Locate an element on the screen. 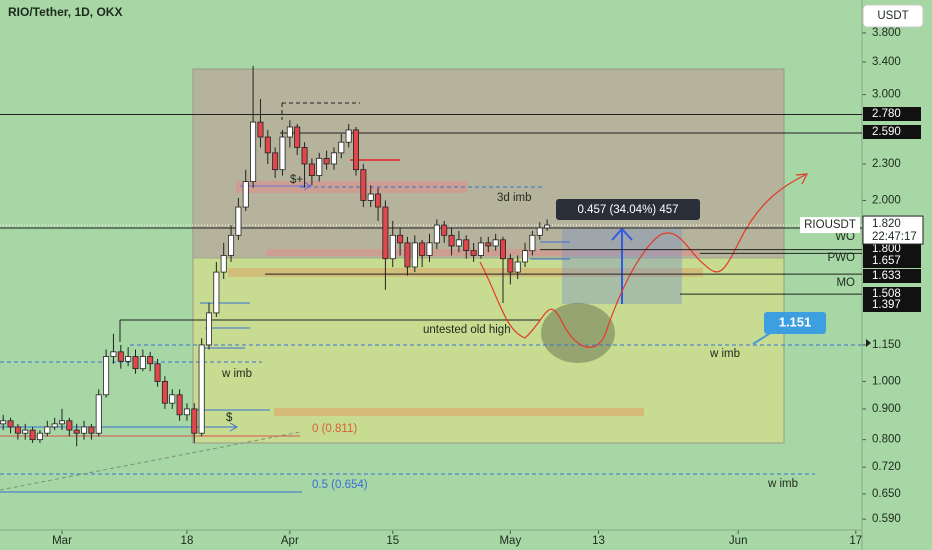 The image size is (932, 550). axis-marker is located at coordinates (868, 343).